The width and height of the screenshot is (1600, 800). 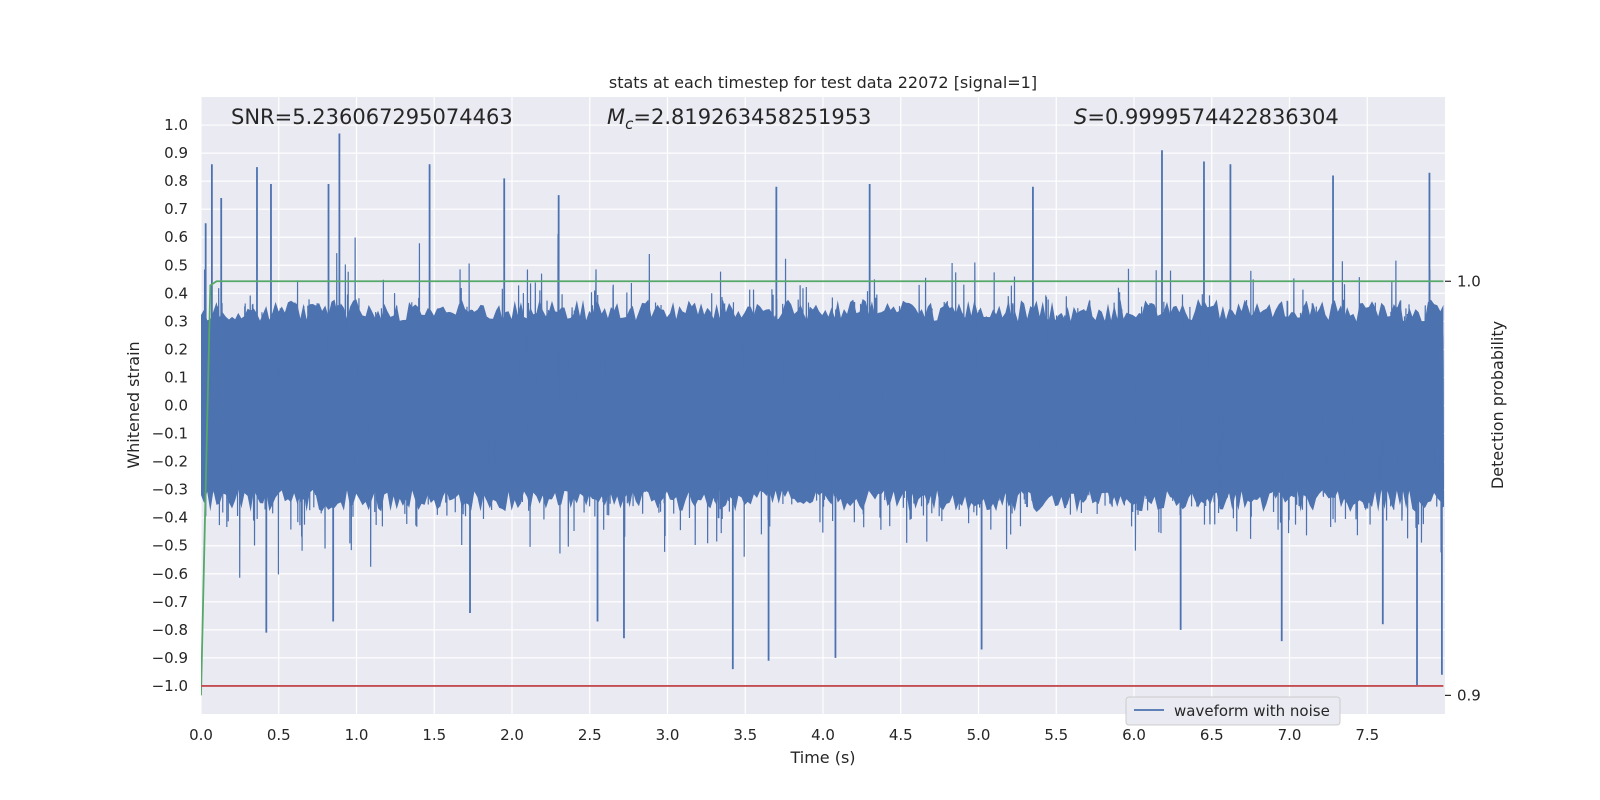 I want to click on y-tick-label: −0.8, so click(x=170, y=630).